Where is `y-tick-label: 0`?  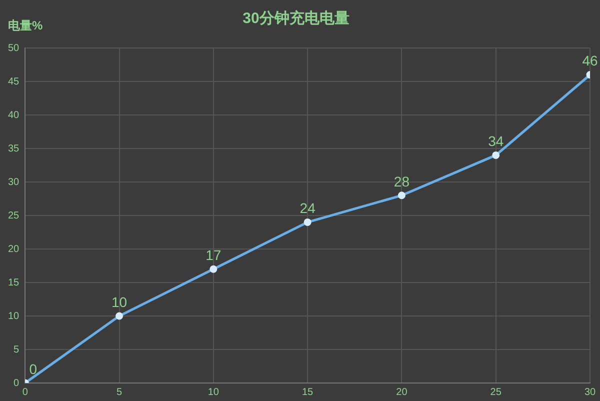
y-tick-label: 0 is located at coordinates (17, 383).